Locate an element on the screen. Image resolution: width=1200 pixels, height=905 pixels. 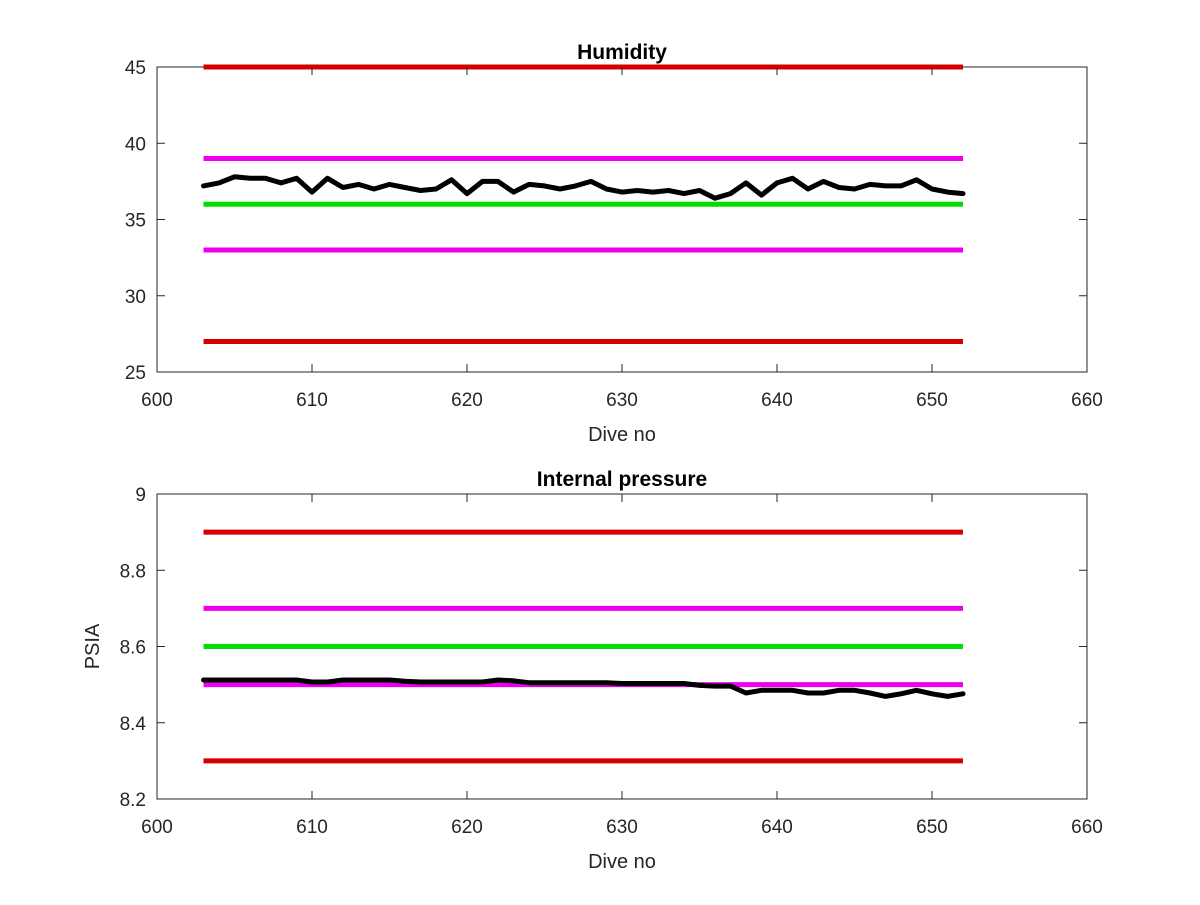
chart-title: Internal pressure is located at coordinates (622, 479).